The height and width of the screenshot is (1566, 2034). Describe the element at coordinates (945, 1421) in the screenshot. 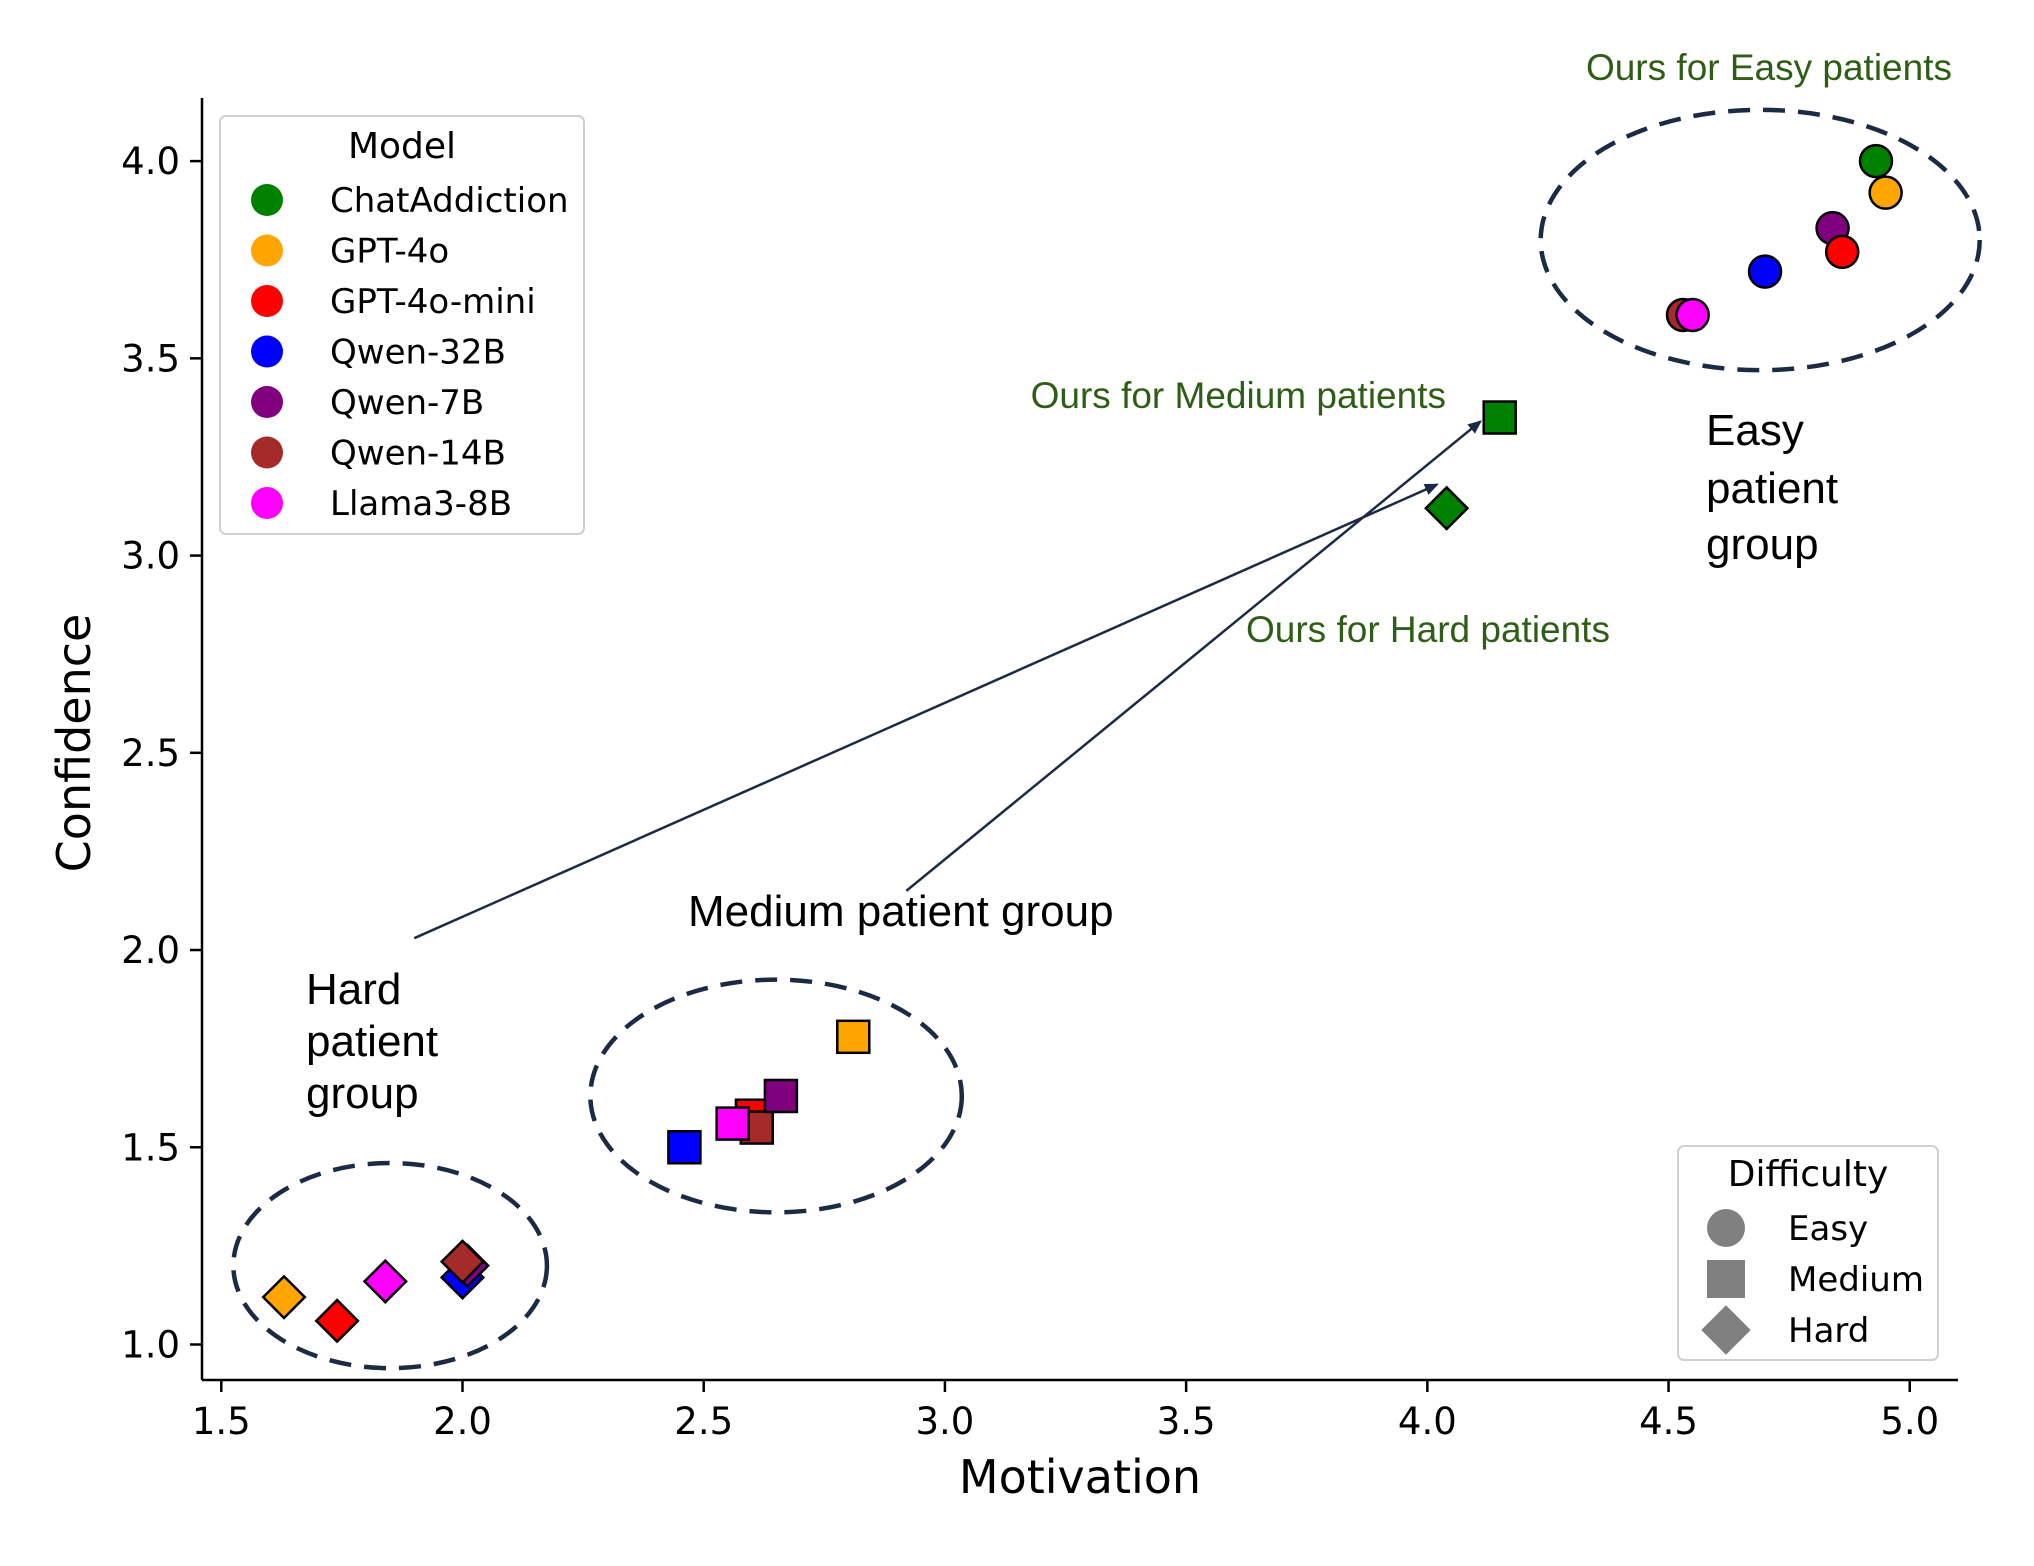

I see `x-tick-label: 3.0` at that location.